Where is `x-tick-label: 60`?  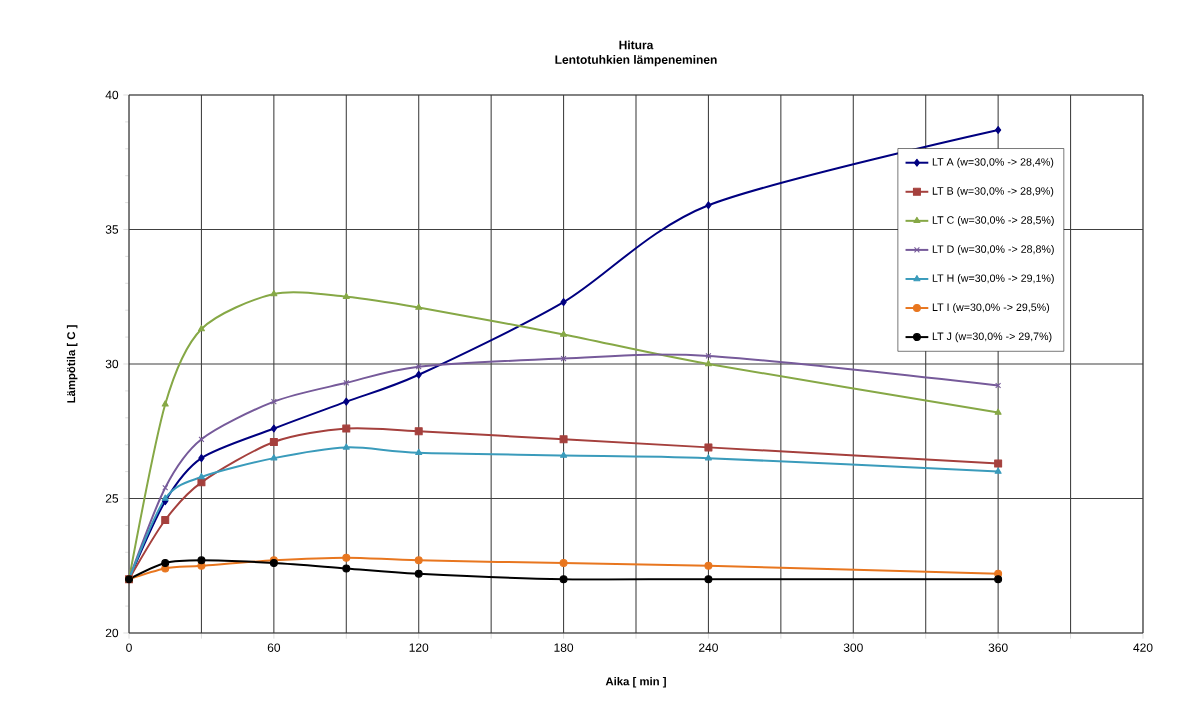
x-tick-label: 60 is located at coordinates (274, 647).